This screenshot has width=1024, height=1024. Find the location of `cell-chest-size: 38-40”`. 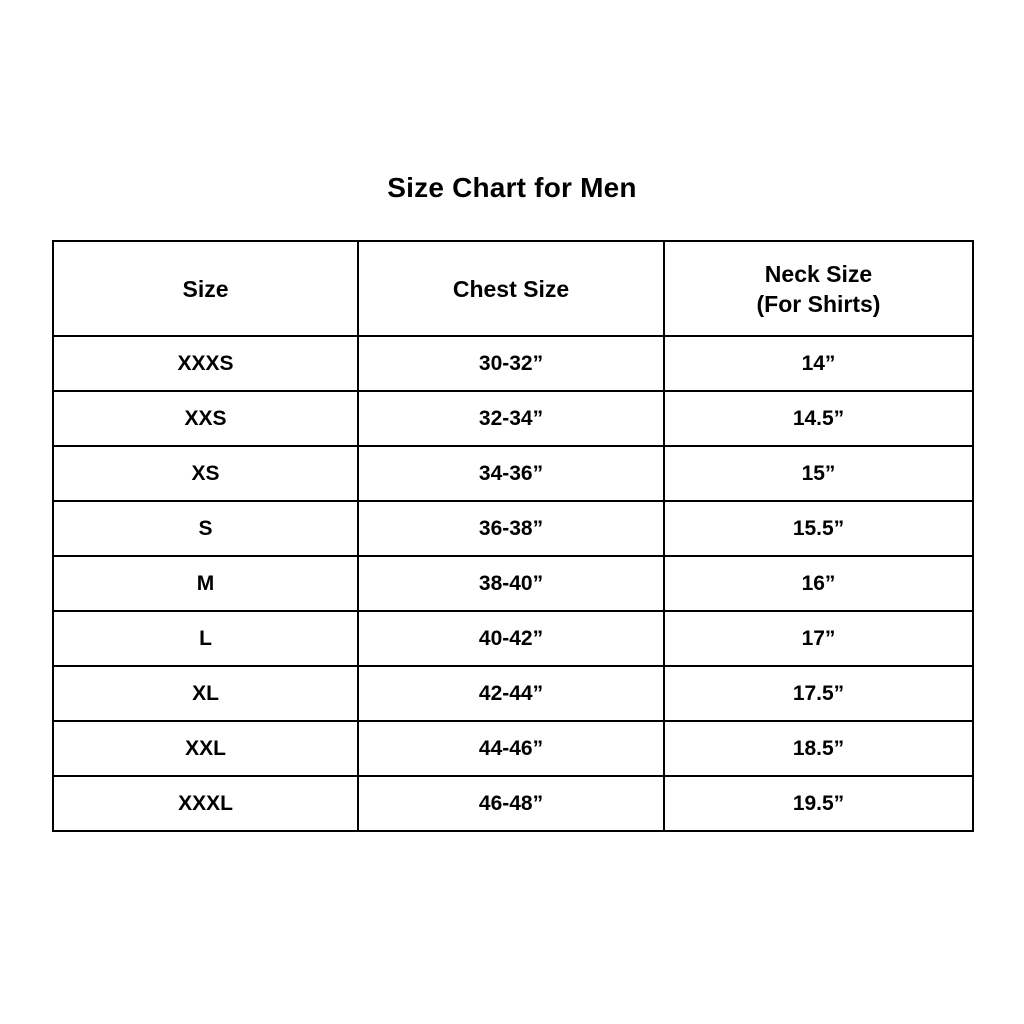

cell-chest-size: 38-40” is located at coordinates (511, 583).